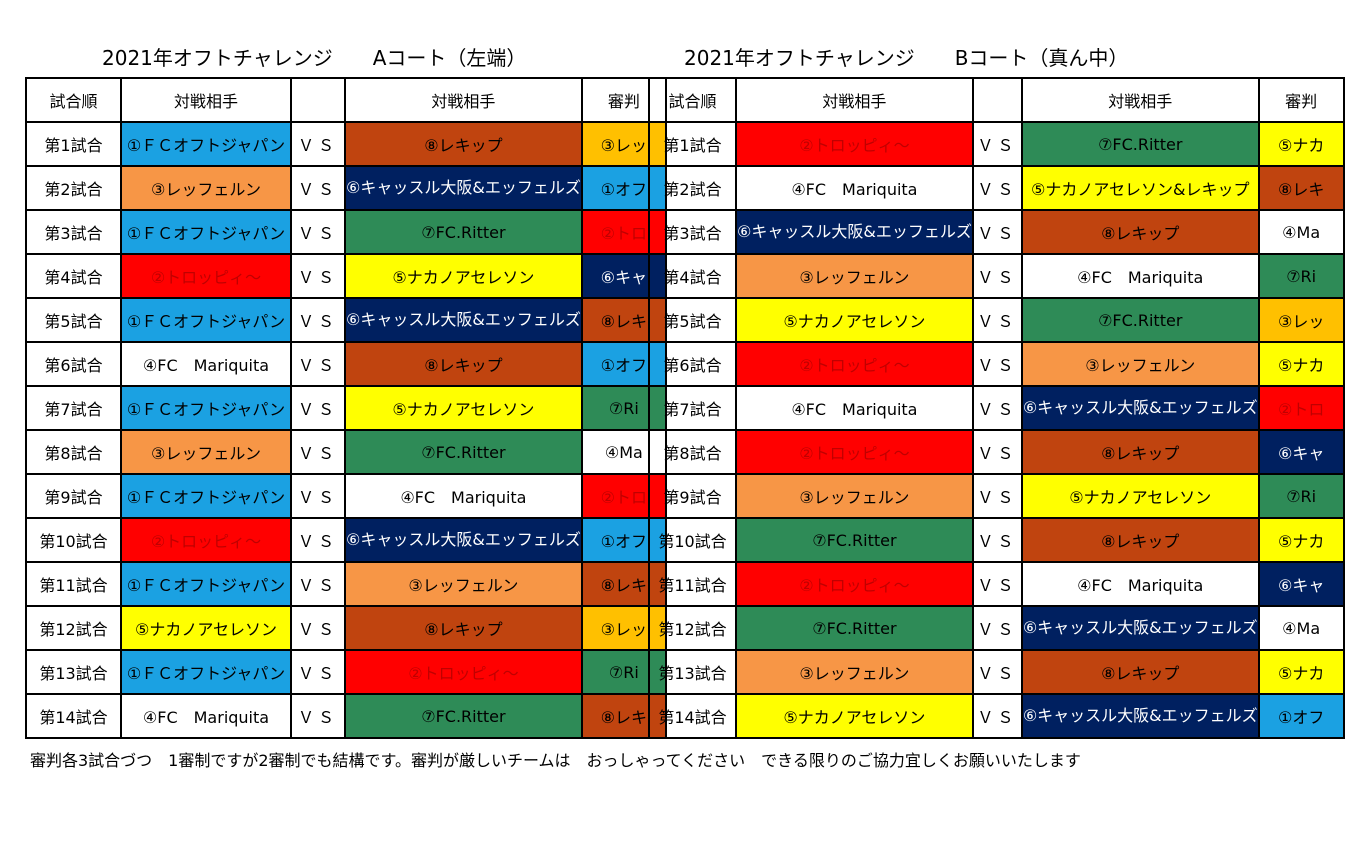  I want to click on away-team-cell: ⑤ナカノアセレソン&レキップ, so click(1140, 188).